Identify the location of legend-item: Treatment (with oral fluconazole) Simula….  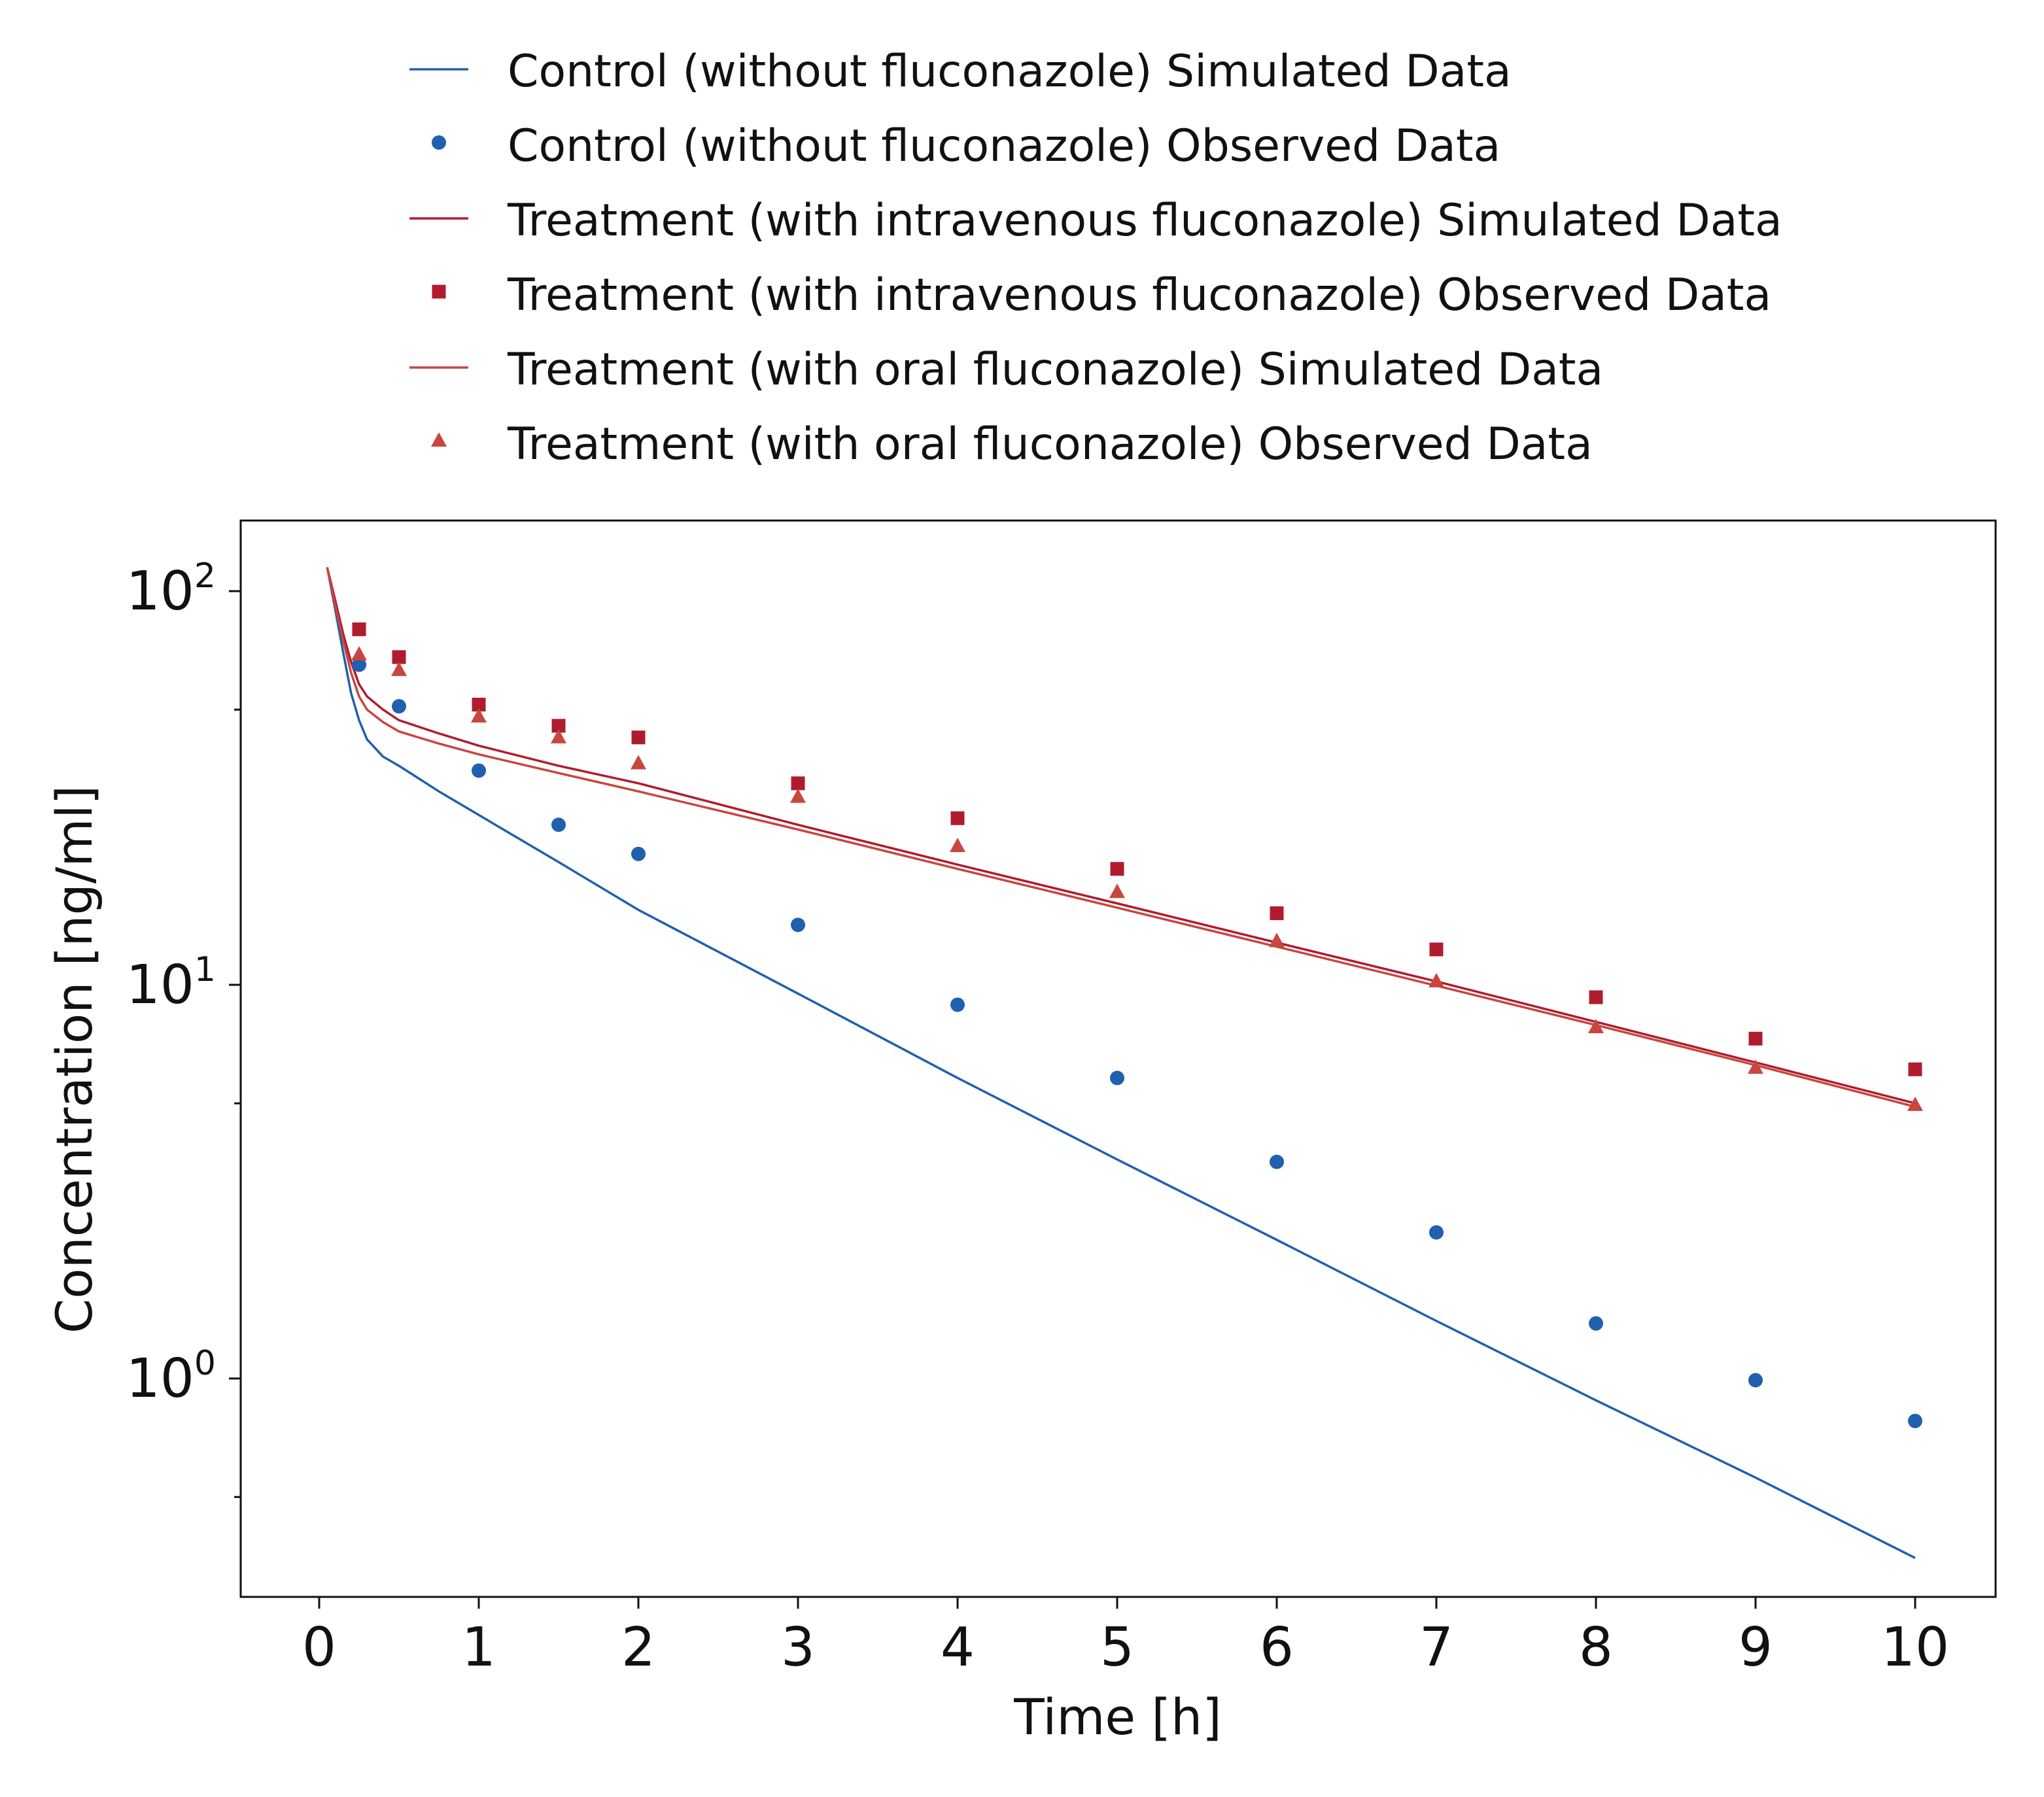
(1006, 370).